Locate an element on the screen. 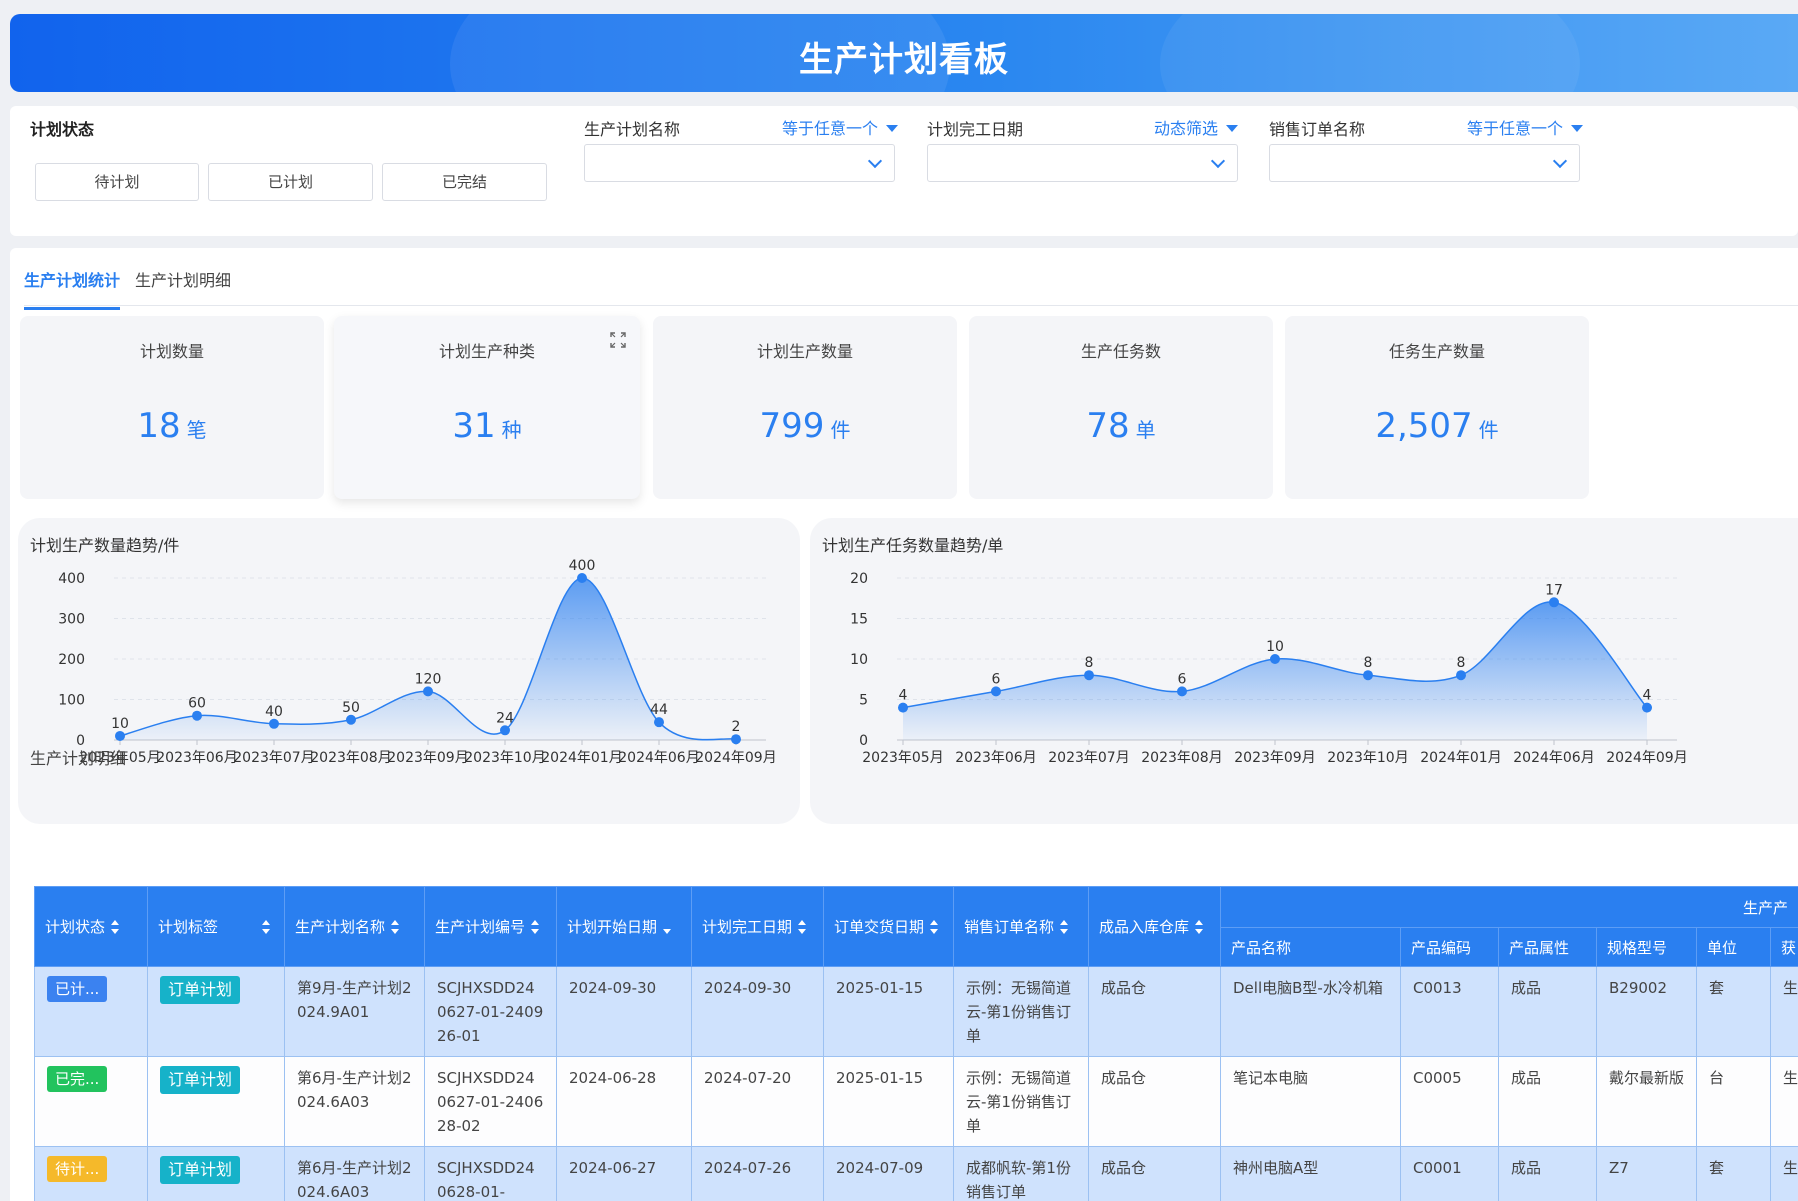 Image resolution: width=1798 pixels, height=1201 pixels. column-header-plan-code: 生产计划编号 is located at coordinates (490, 926).